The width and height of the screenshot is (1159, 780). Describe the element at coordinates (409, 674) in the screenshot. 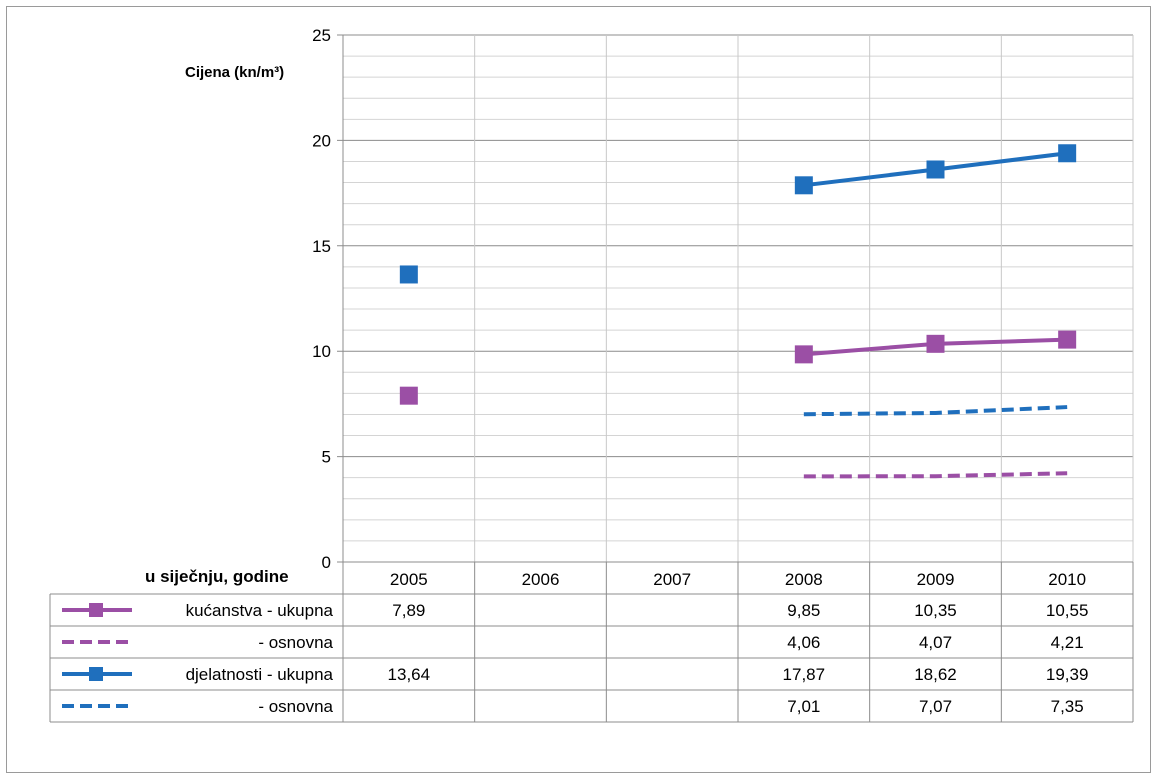

I see `data-table-value: 13,64` at that location.